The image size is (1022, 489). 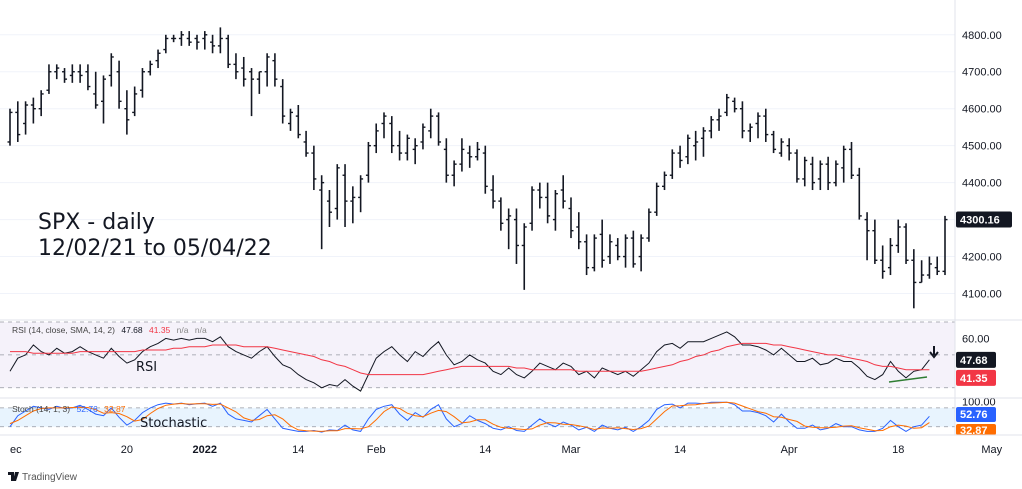 I want to click on rsi-sma-line, so click(x=470, y=359).